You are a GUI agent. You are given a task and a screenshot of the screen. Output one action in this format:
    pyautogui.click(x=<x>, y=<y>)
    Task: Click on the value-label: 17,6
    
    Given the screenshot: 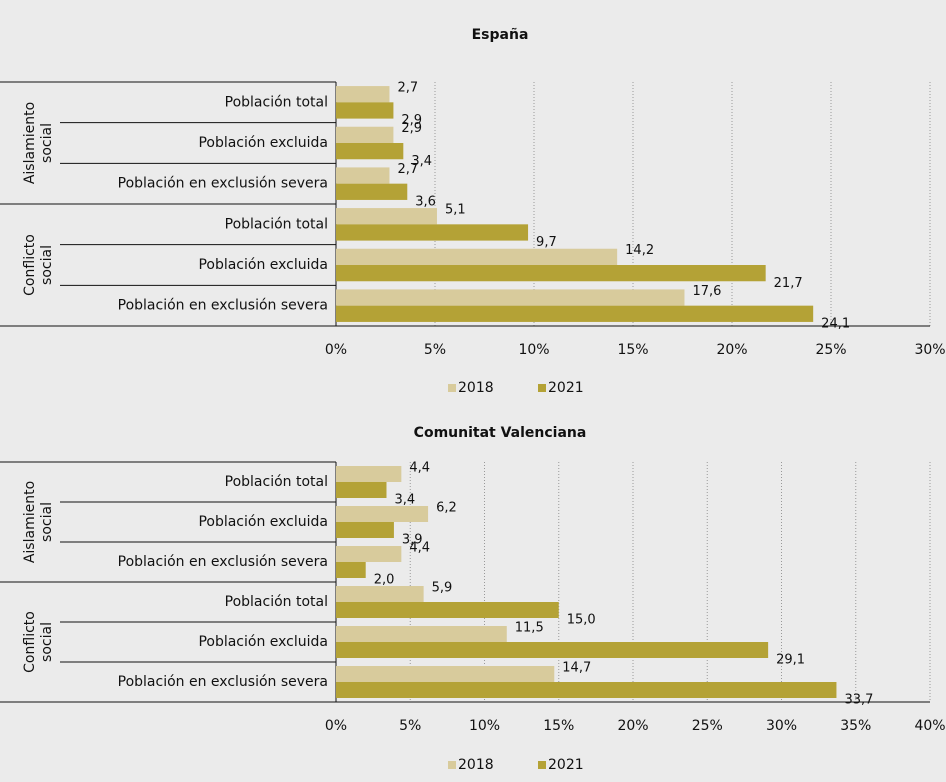 What is the action you would take?
    pyautogui.click(x=706, y=291)
    